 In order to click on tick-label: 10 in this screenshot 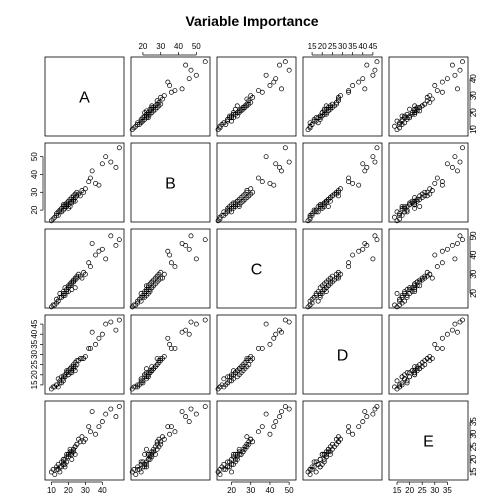, I will do `click(51, 490)`.